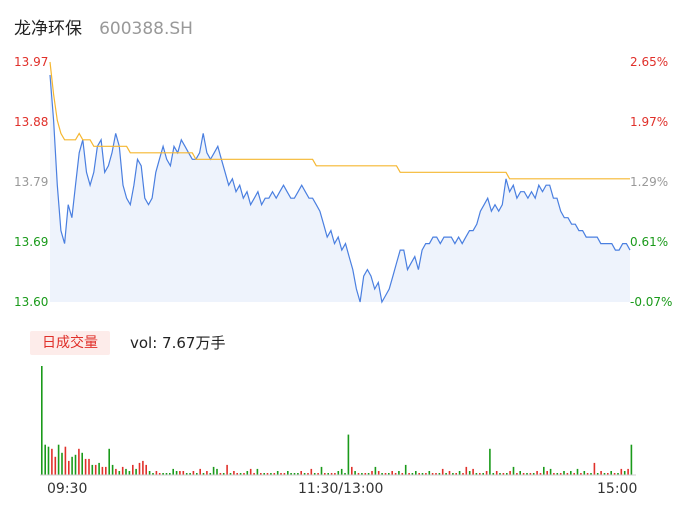 The height and width of the screenshot is (524, 686). I want to click on stock-name: 龙净环保, so click(48, 29).